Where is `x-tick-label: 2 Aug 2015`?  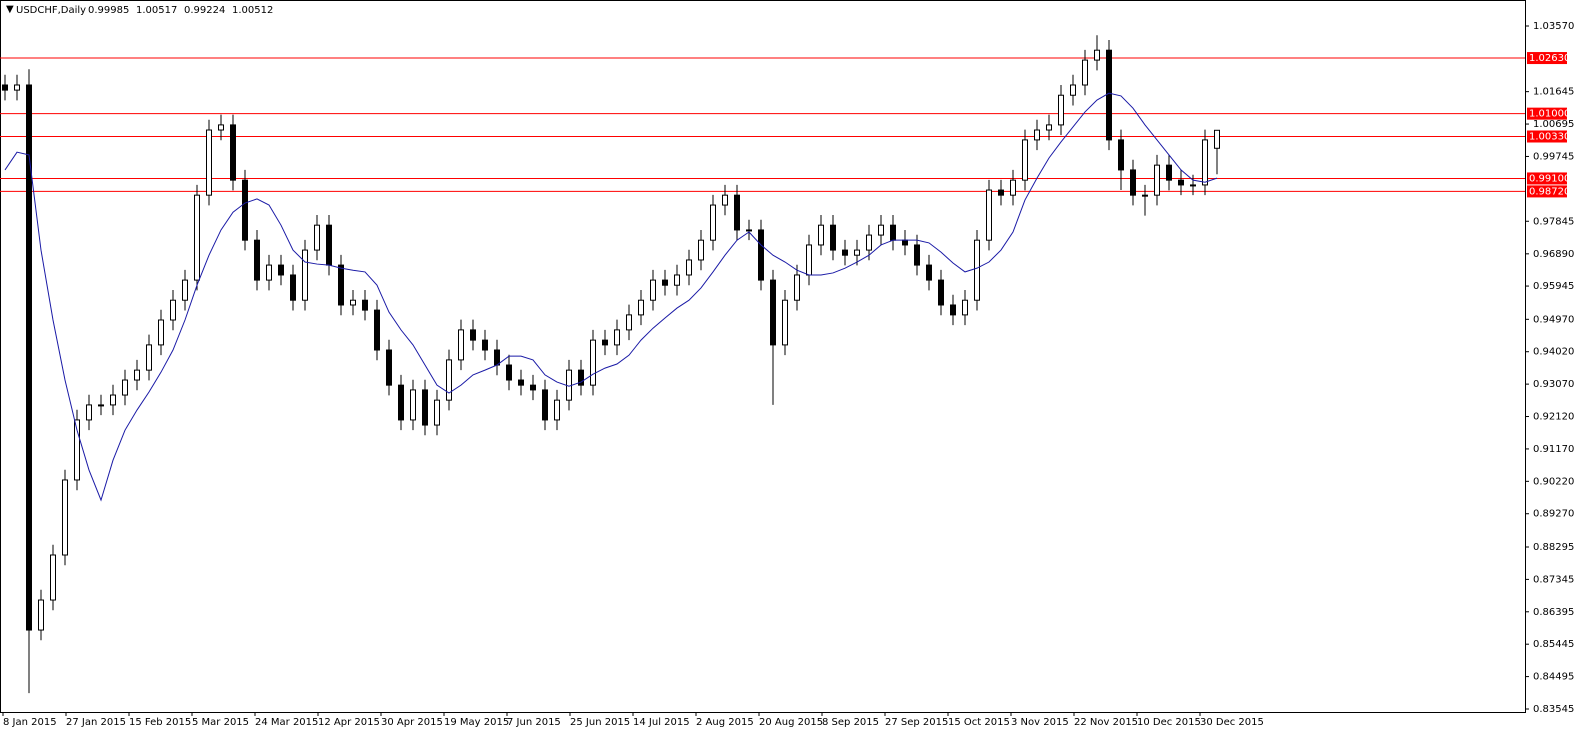
x-tick-label: 2 Aug 2015 is located at coordinates (725, 722).